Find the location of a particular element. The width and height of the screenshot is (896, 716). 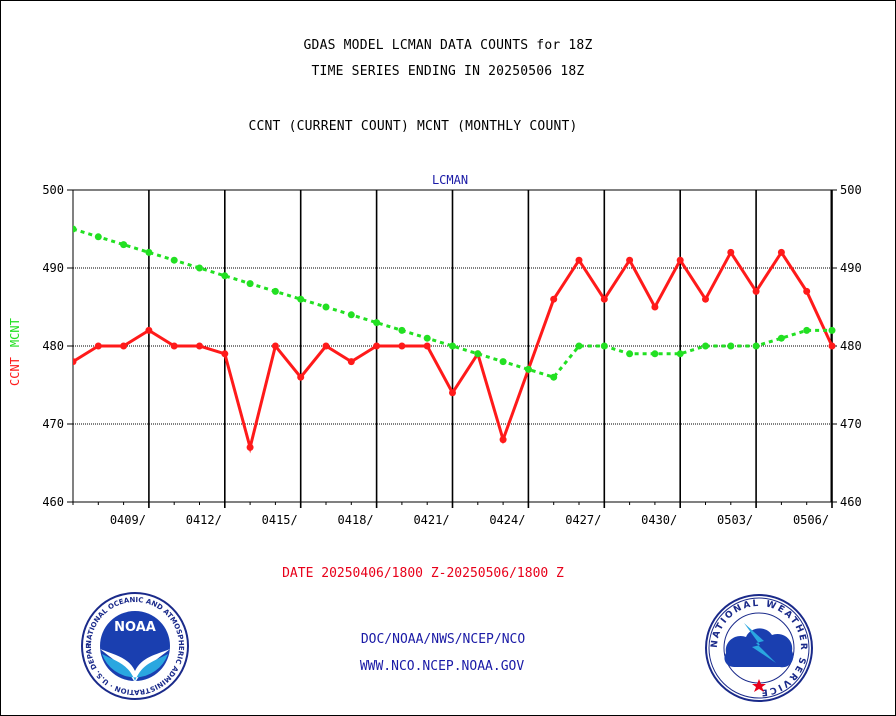

nws-logo: NATIONAL WEATHER SERVICE is located at coordinates (759, 648).